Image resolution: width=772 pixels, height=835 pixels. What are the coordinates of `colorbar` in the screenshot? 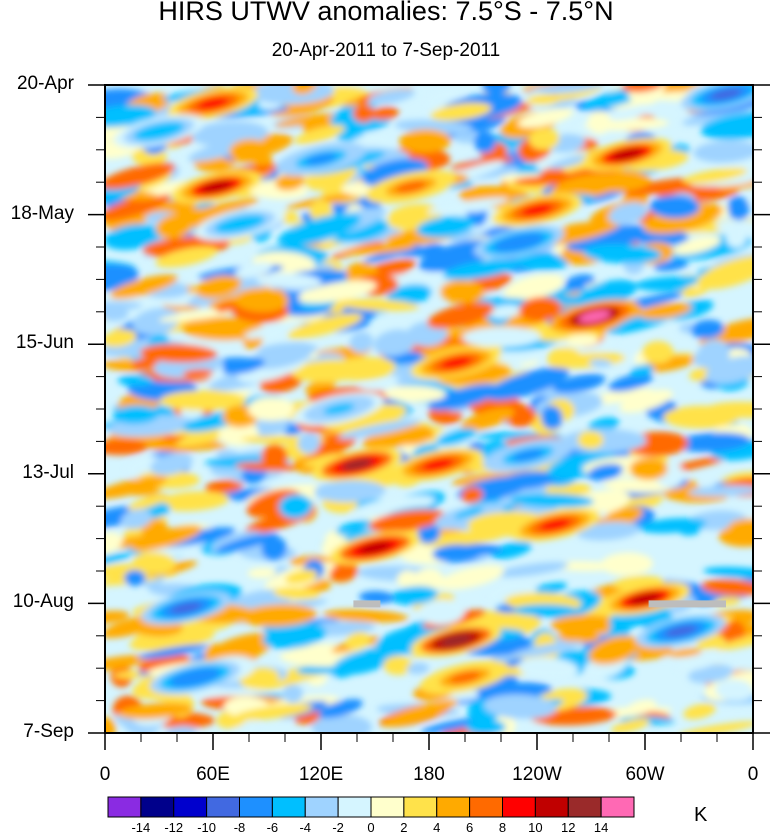 It's located at (371, 807).